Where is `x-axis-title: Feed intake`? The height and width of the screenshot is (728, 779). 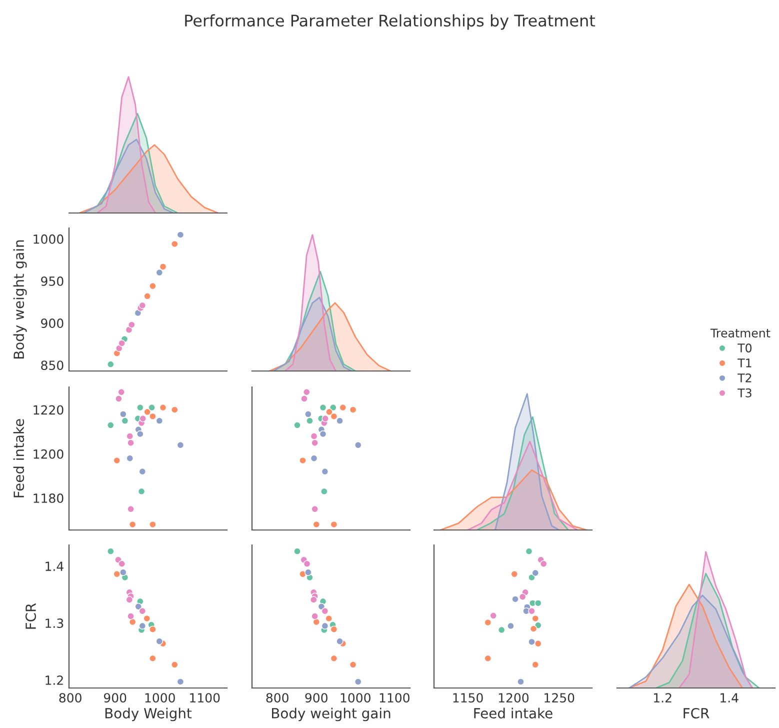
x-axis-title: Feed intake is located at coordinates (513, 713).